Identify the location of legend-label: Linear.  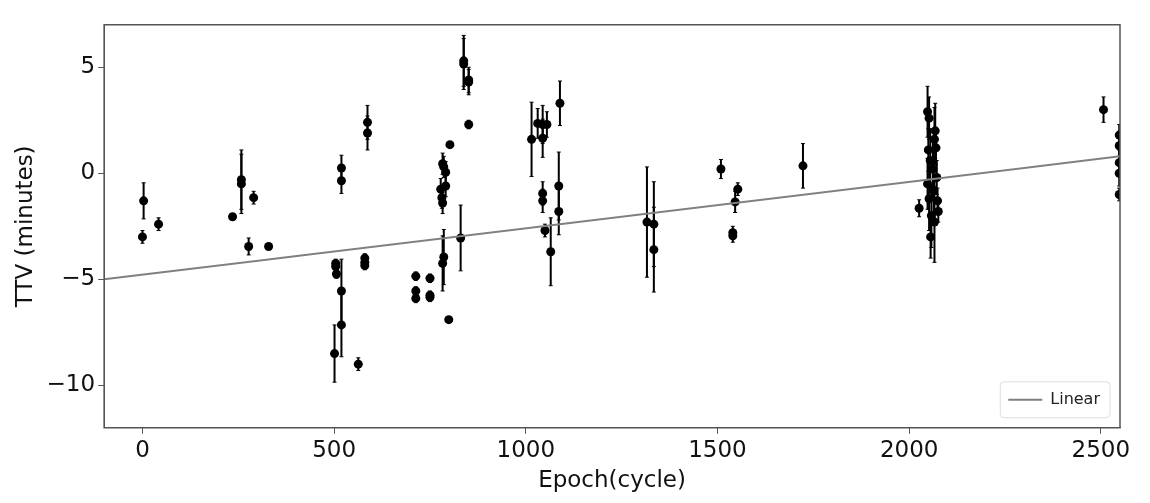
(1075, 398).